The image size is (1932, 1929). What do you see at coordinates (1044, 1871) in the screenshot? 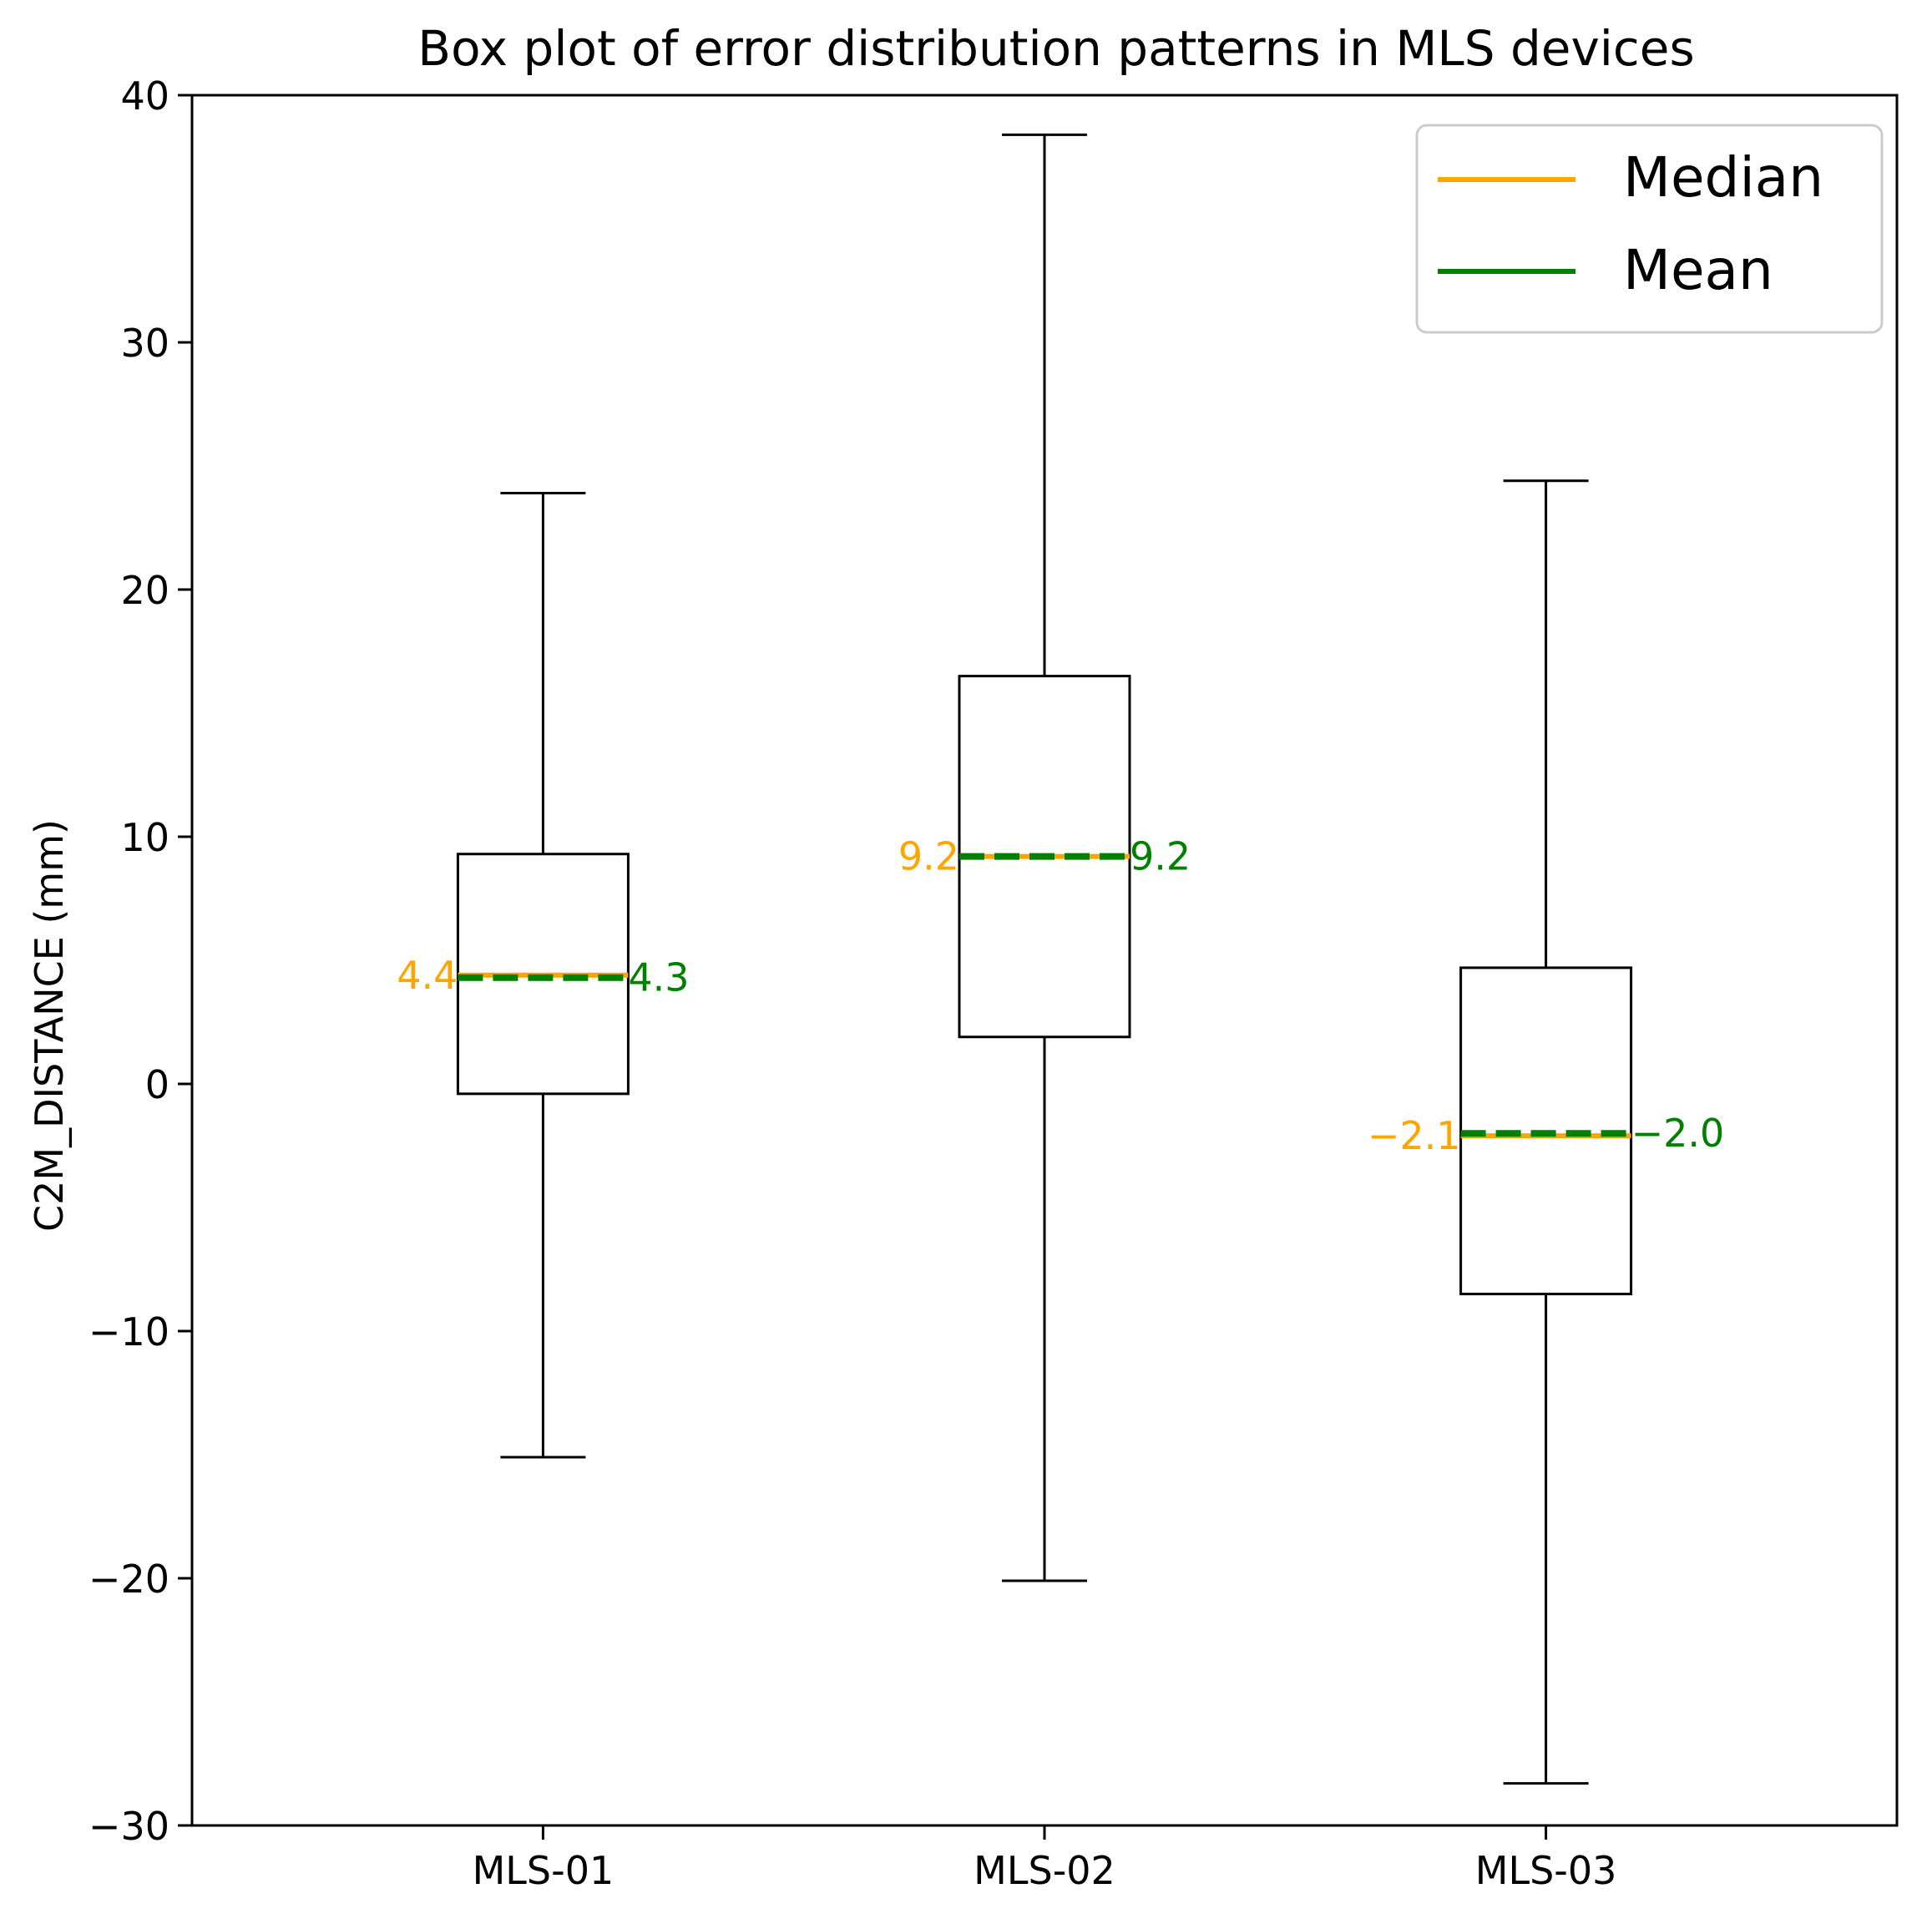
I see `x-tick-label: MLS-02` at bounding box center [1044, 1871].